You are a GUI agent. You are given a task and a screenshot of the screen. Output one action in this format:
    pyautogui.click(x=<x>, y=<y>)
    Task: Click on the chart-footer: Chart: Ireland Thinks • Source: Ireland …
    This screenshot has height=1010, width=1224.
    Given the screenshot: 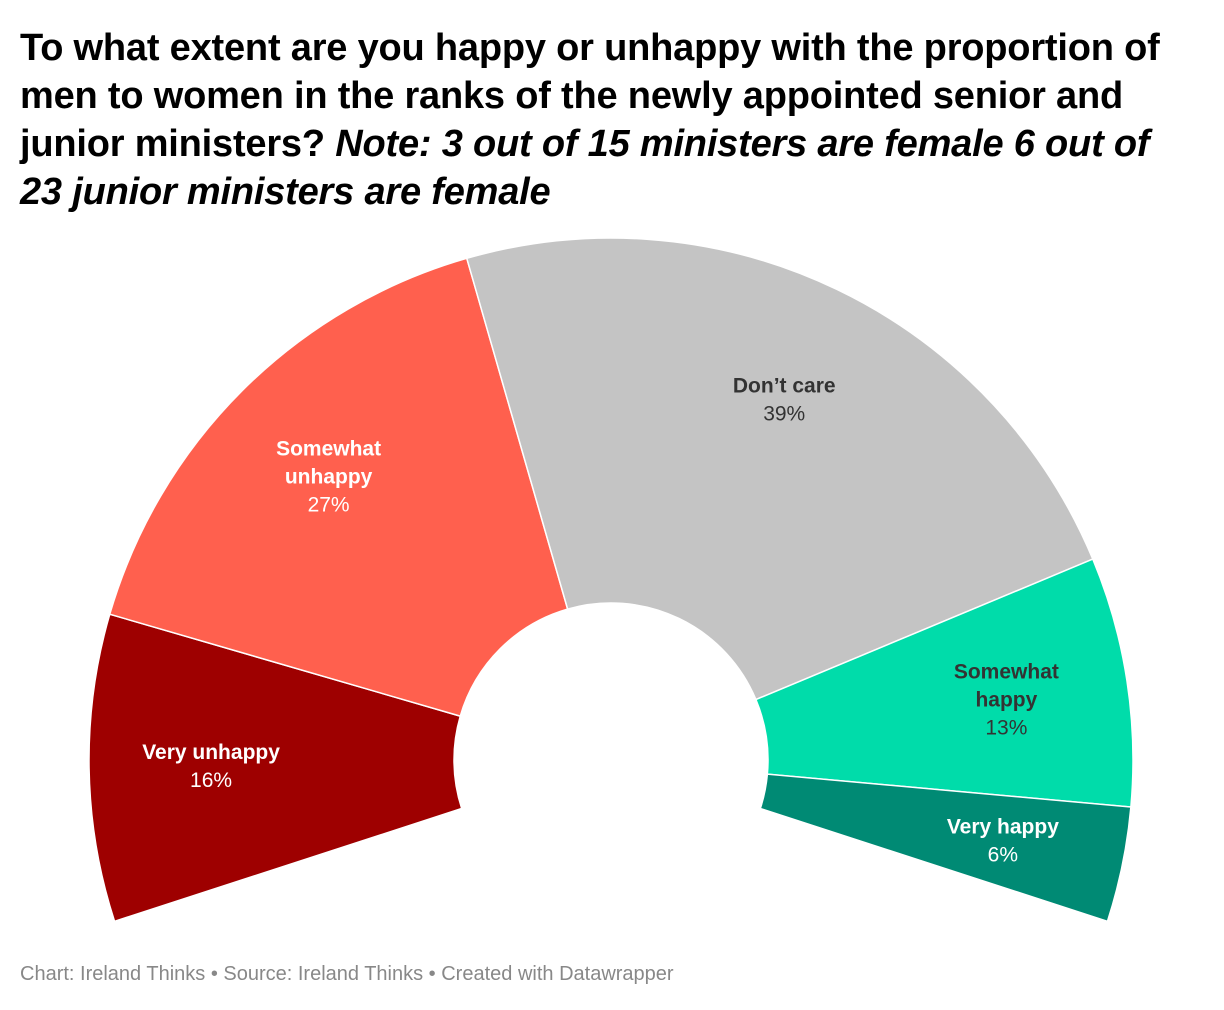 What is the action you would take?
    pyautogui.click(x=347, y=974)
    